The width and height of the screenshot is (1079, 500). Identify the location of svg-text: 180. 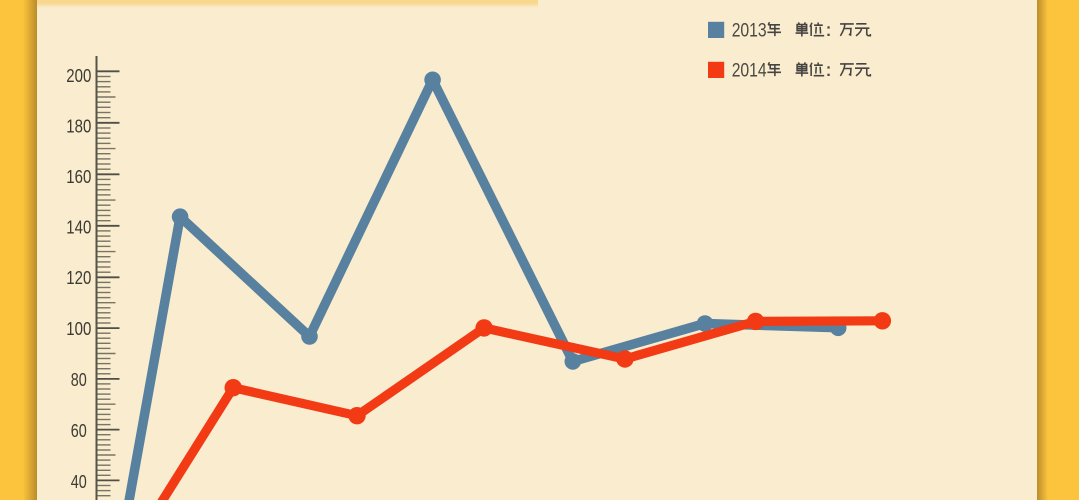
(78, 125).